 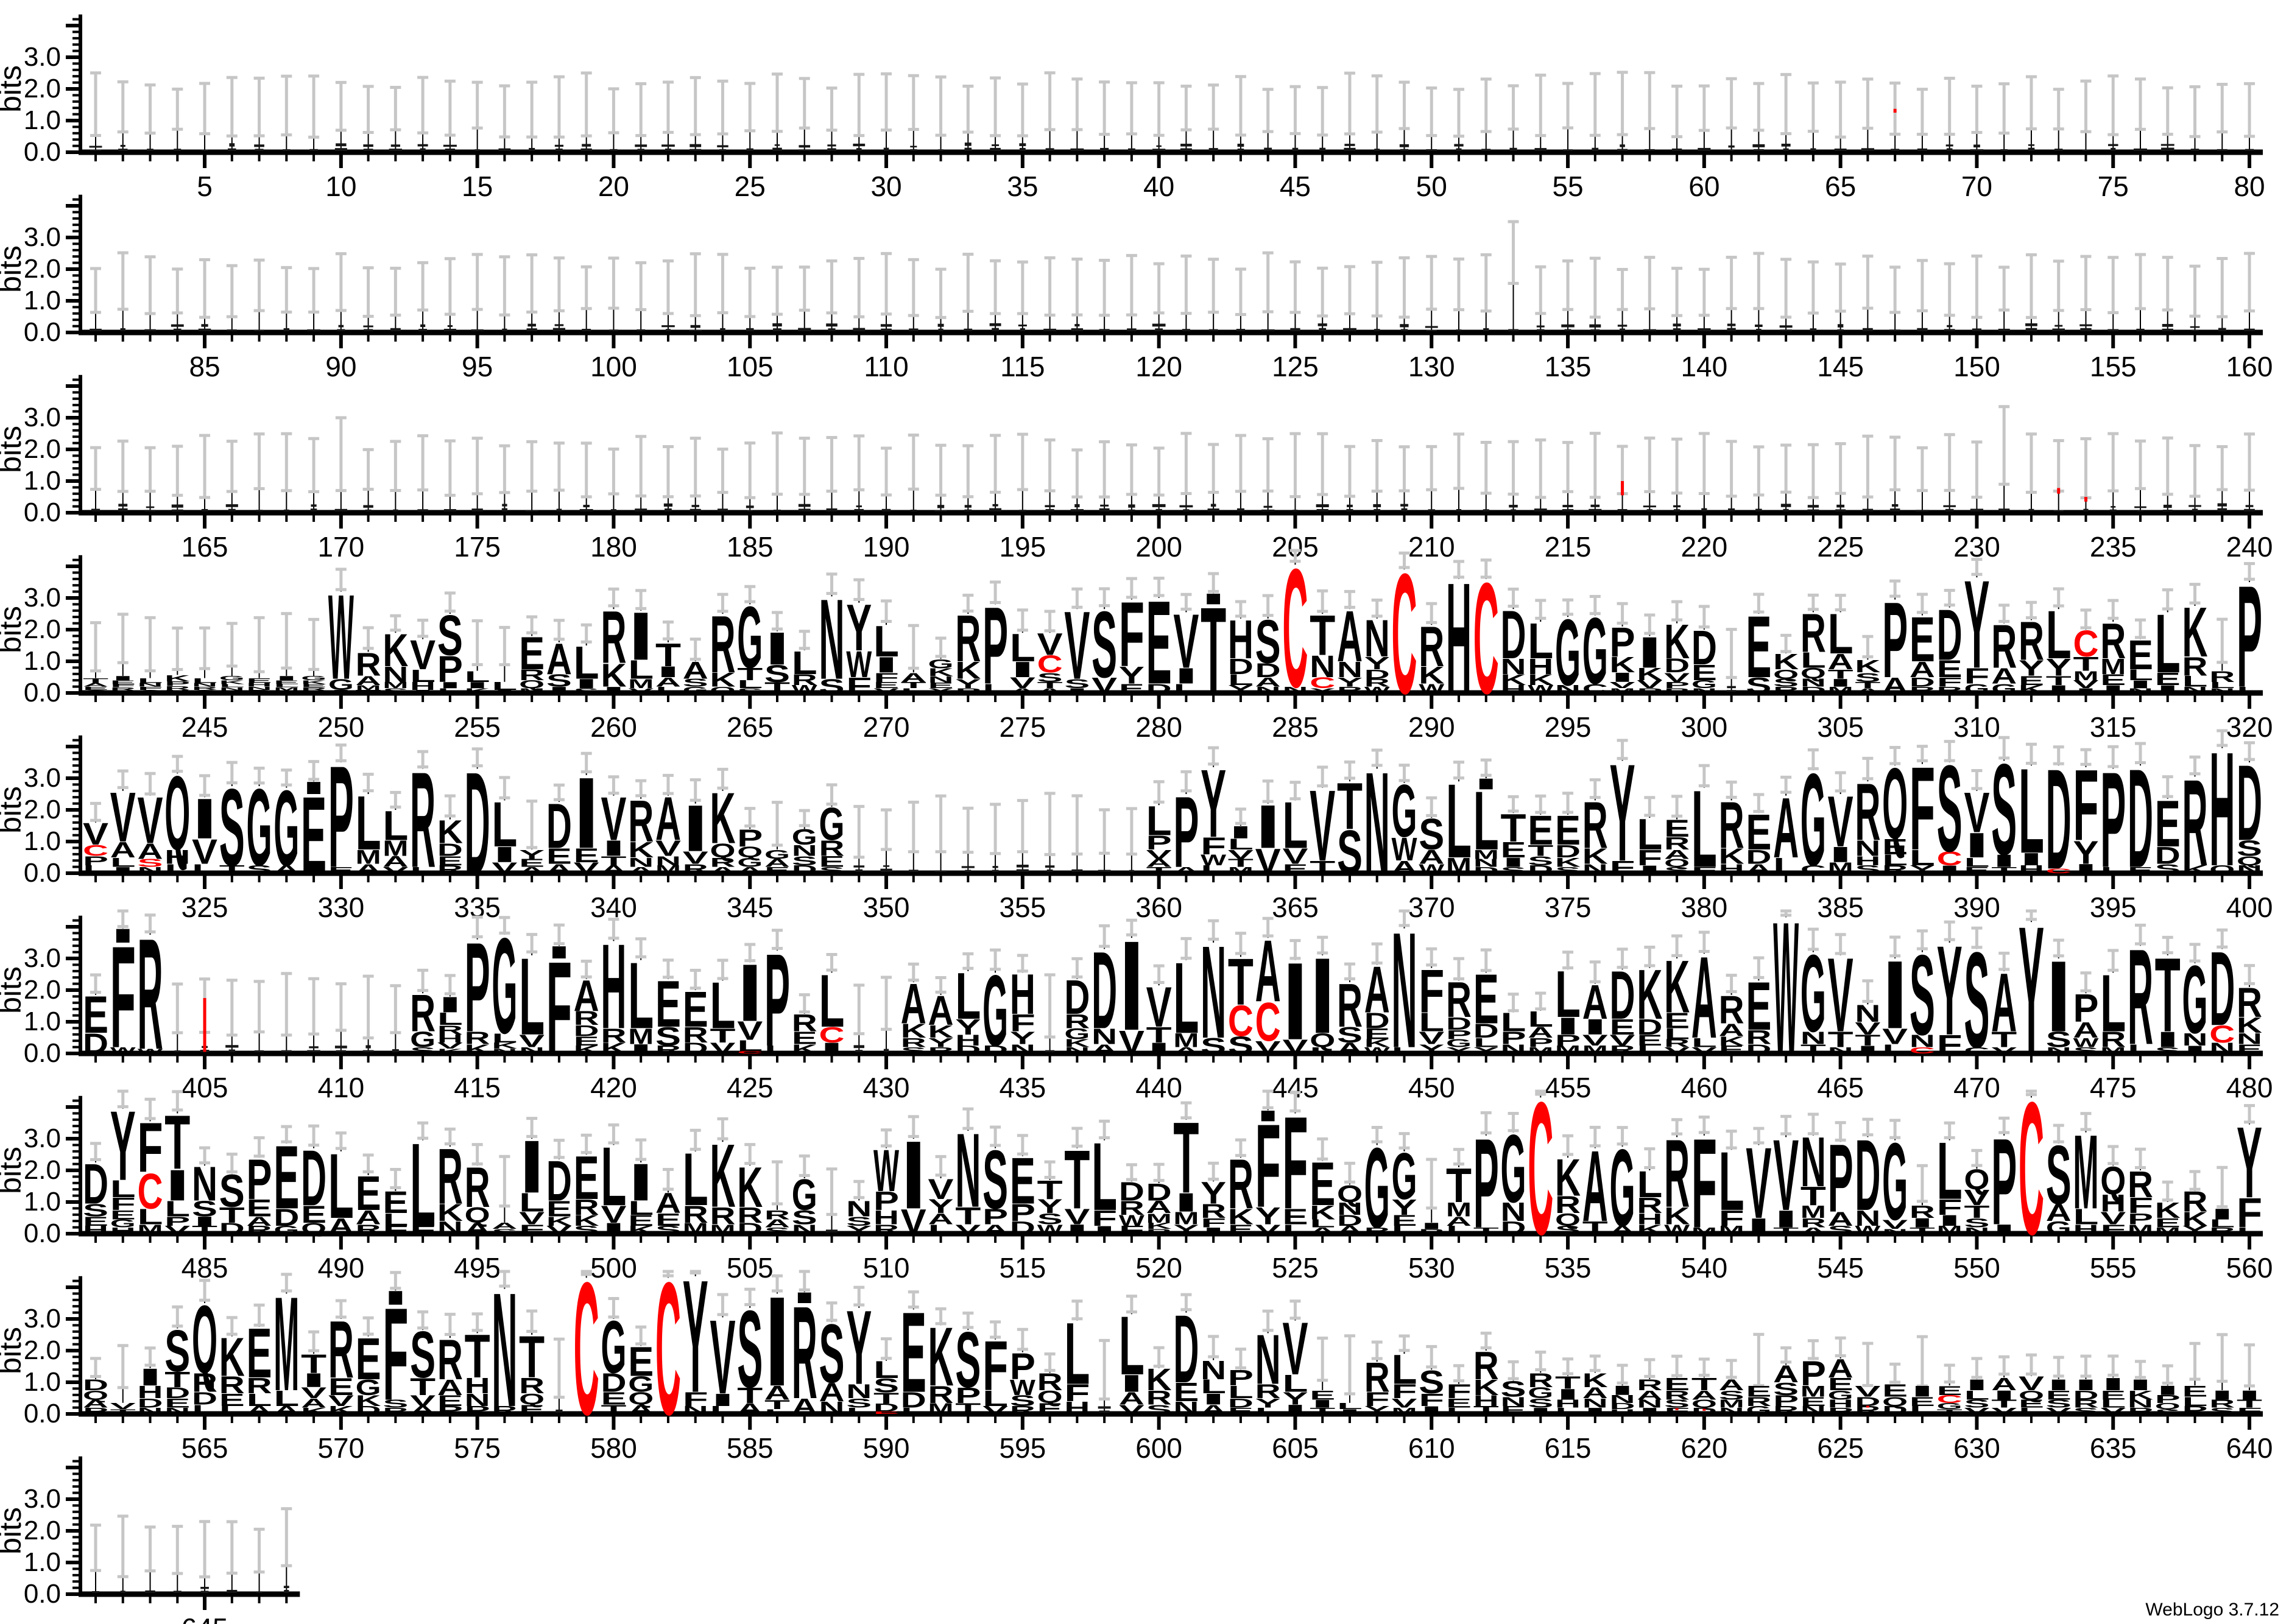 What do you see at coordinates (1977, 907) in the screenshot?
I see `svg-text: 390` at bounding box center [1977, 907].